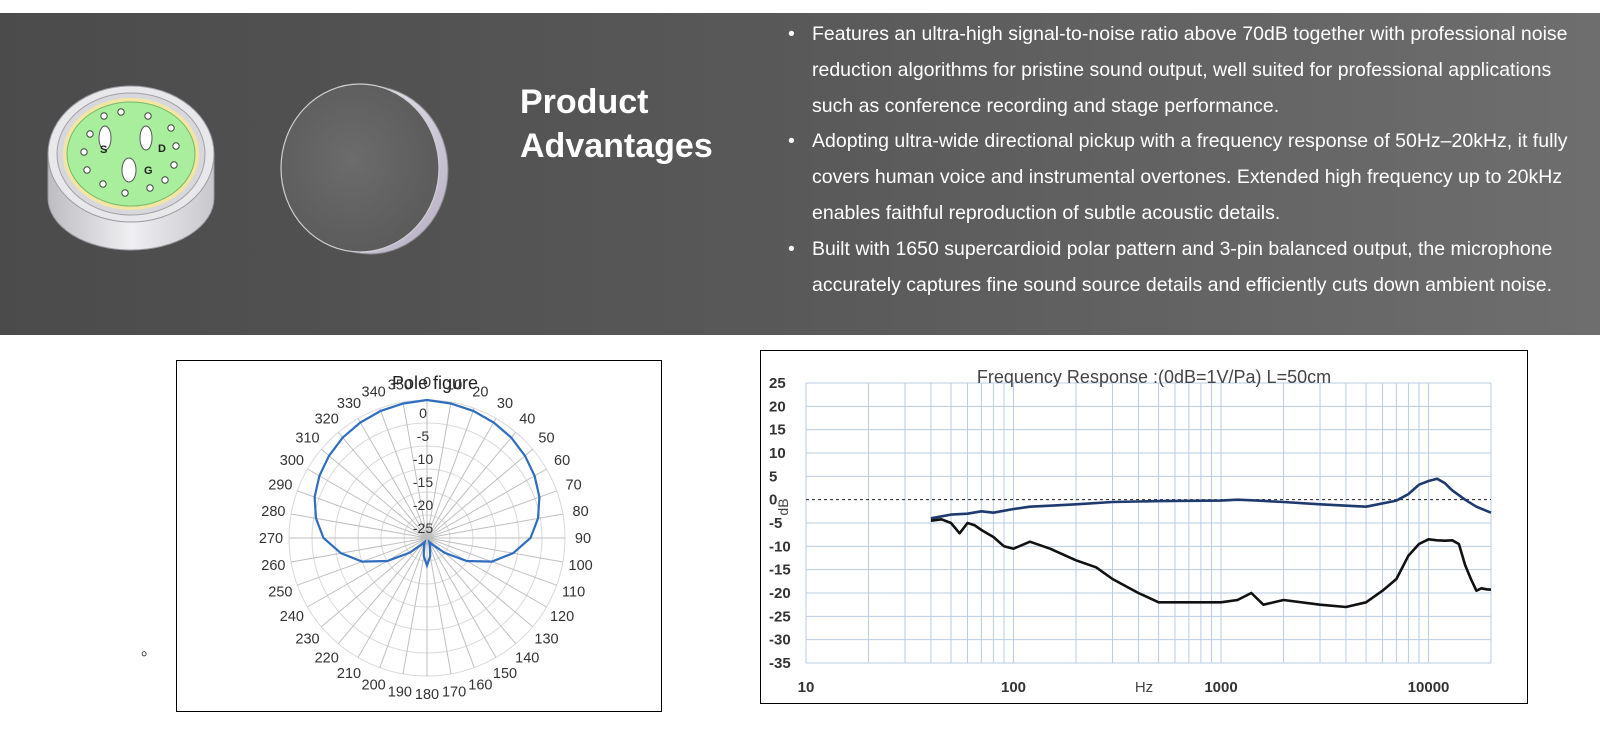 The width and height of the screenshot is (1600, 743). I want to click on polar-radial-label: 0, so click(423, 413).